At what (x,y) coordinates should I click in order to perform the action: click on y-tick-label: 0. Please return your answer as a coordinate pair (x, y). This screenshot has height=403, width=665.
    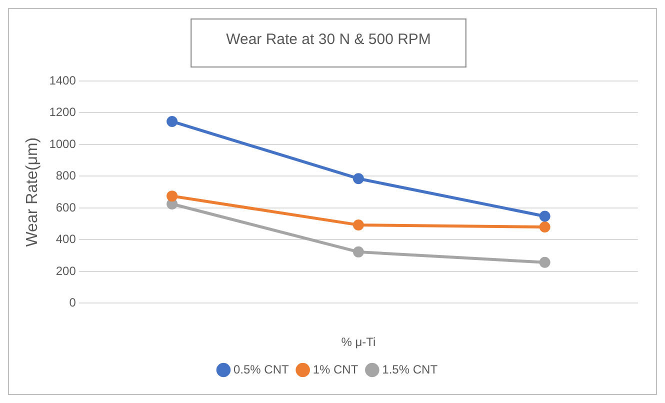
    Looking at the image, I should click on (72, 303).